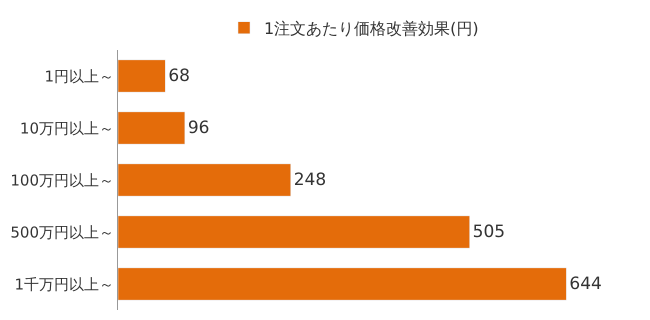 The width and height of the screenshot is (650, 320). What do you see at coordinates (371, 28) in the screenshot?
I see `legend-label: 1注文あたり価格改善効果(円)` at bounding box center [371, 28].